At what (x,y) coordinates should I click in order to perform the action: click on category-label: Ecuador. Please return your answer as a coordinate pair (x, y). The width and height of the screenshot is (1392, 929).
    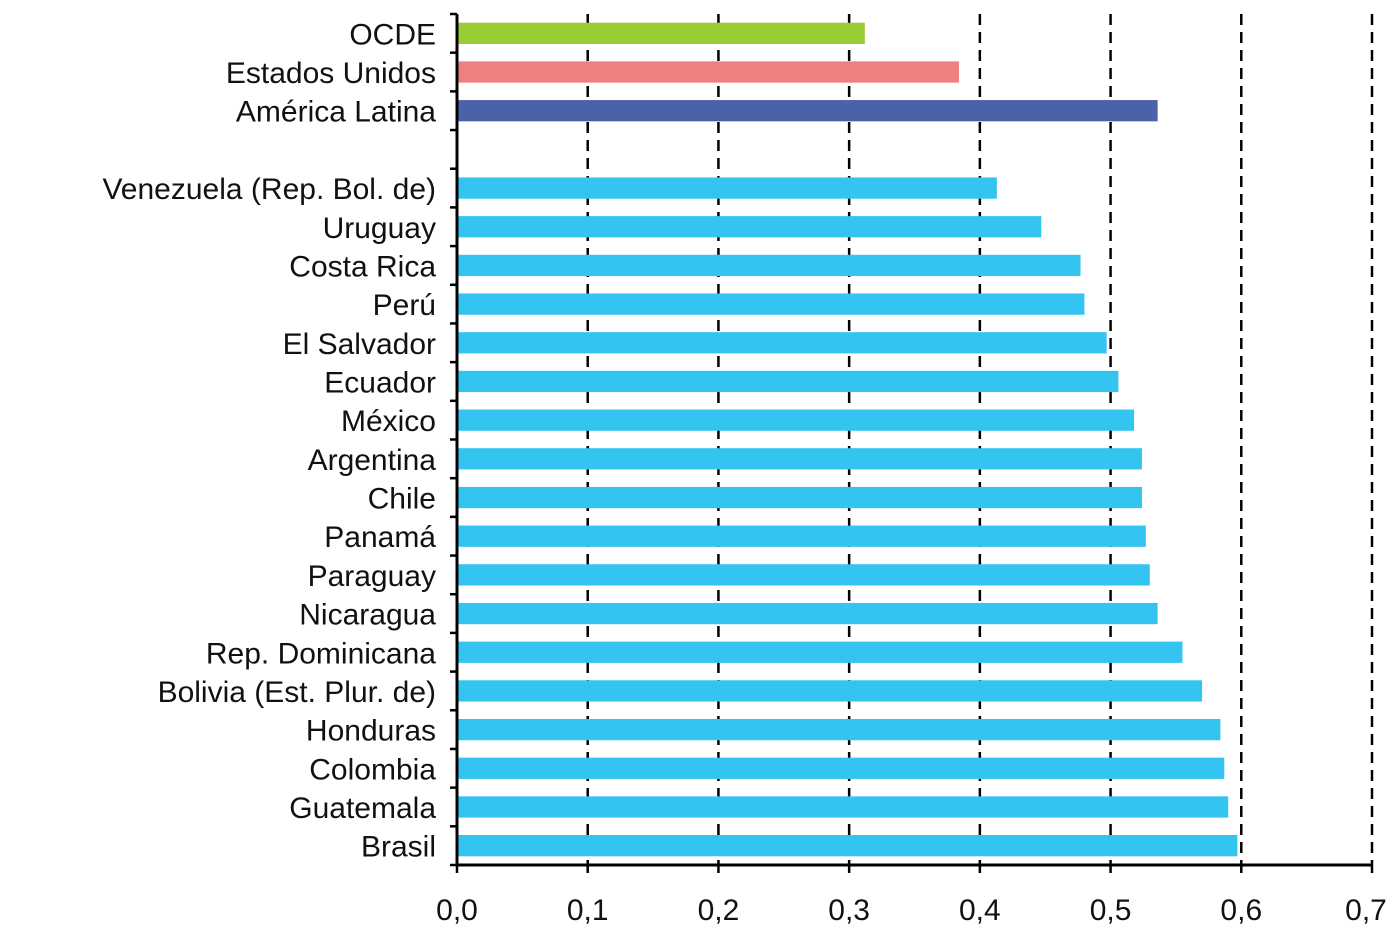
    Looking at the image, I should click on (380, 382).